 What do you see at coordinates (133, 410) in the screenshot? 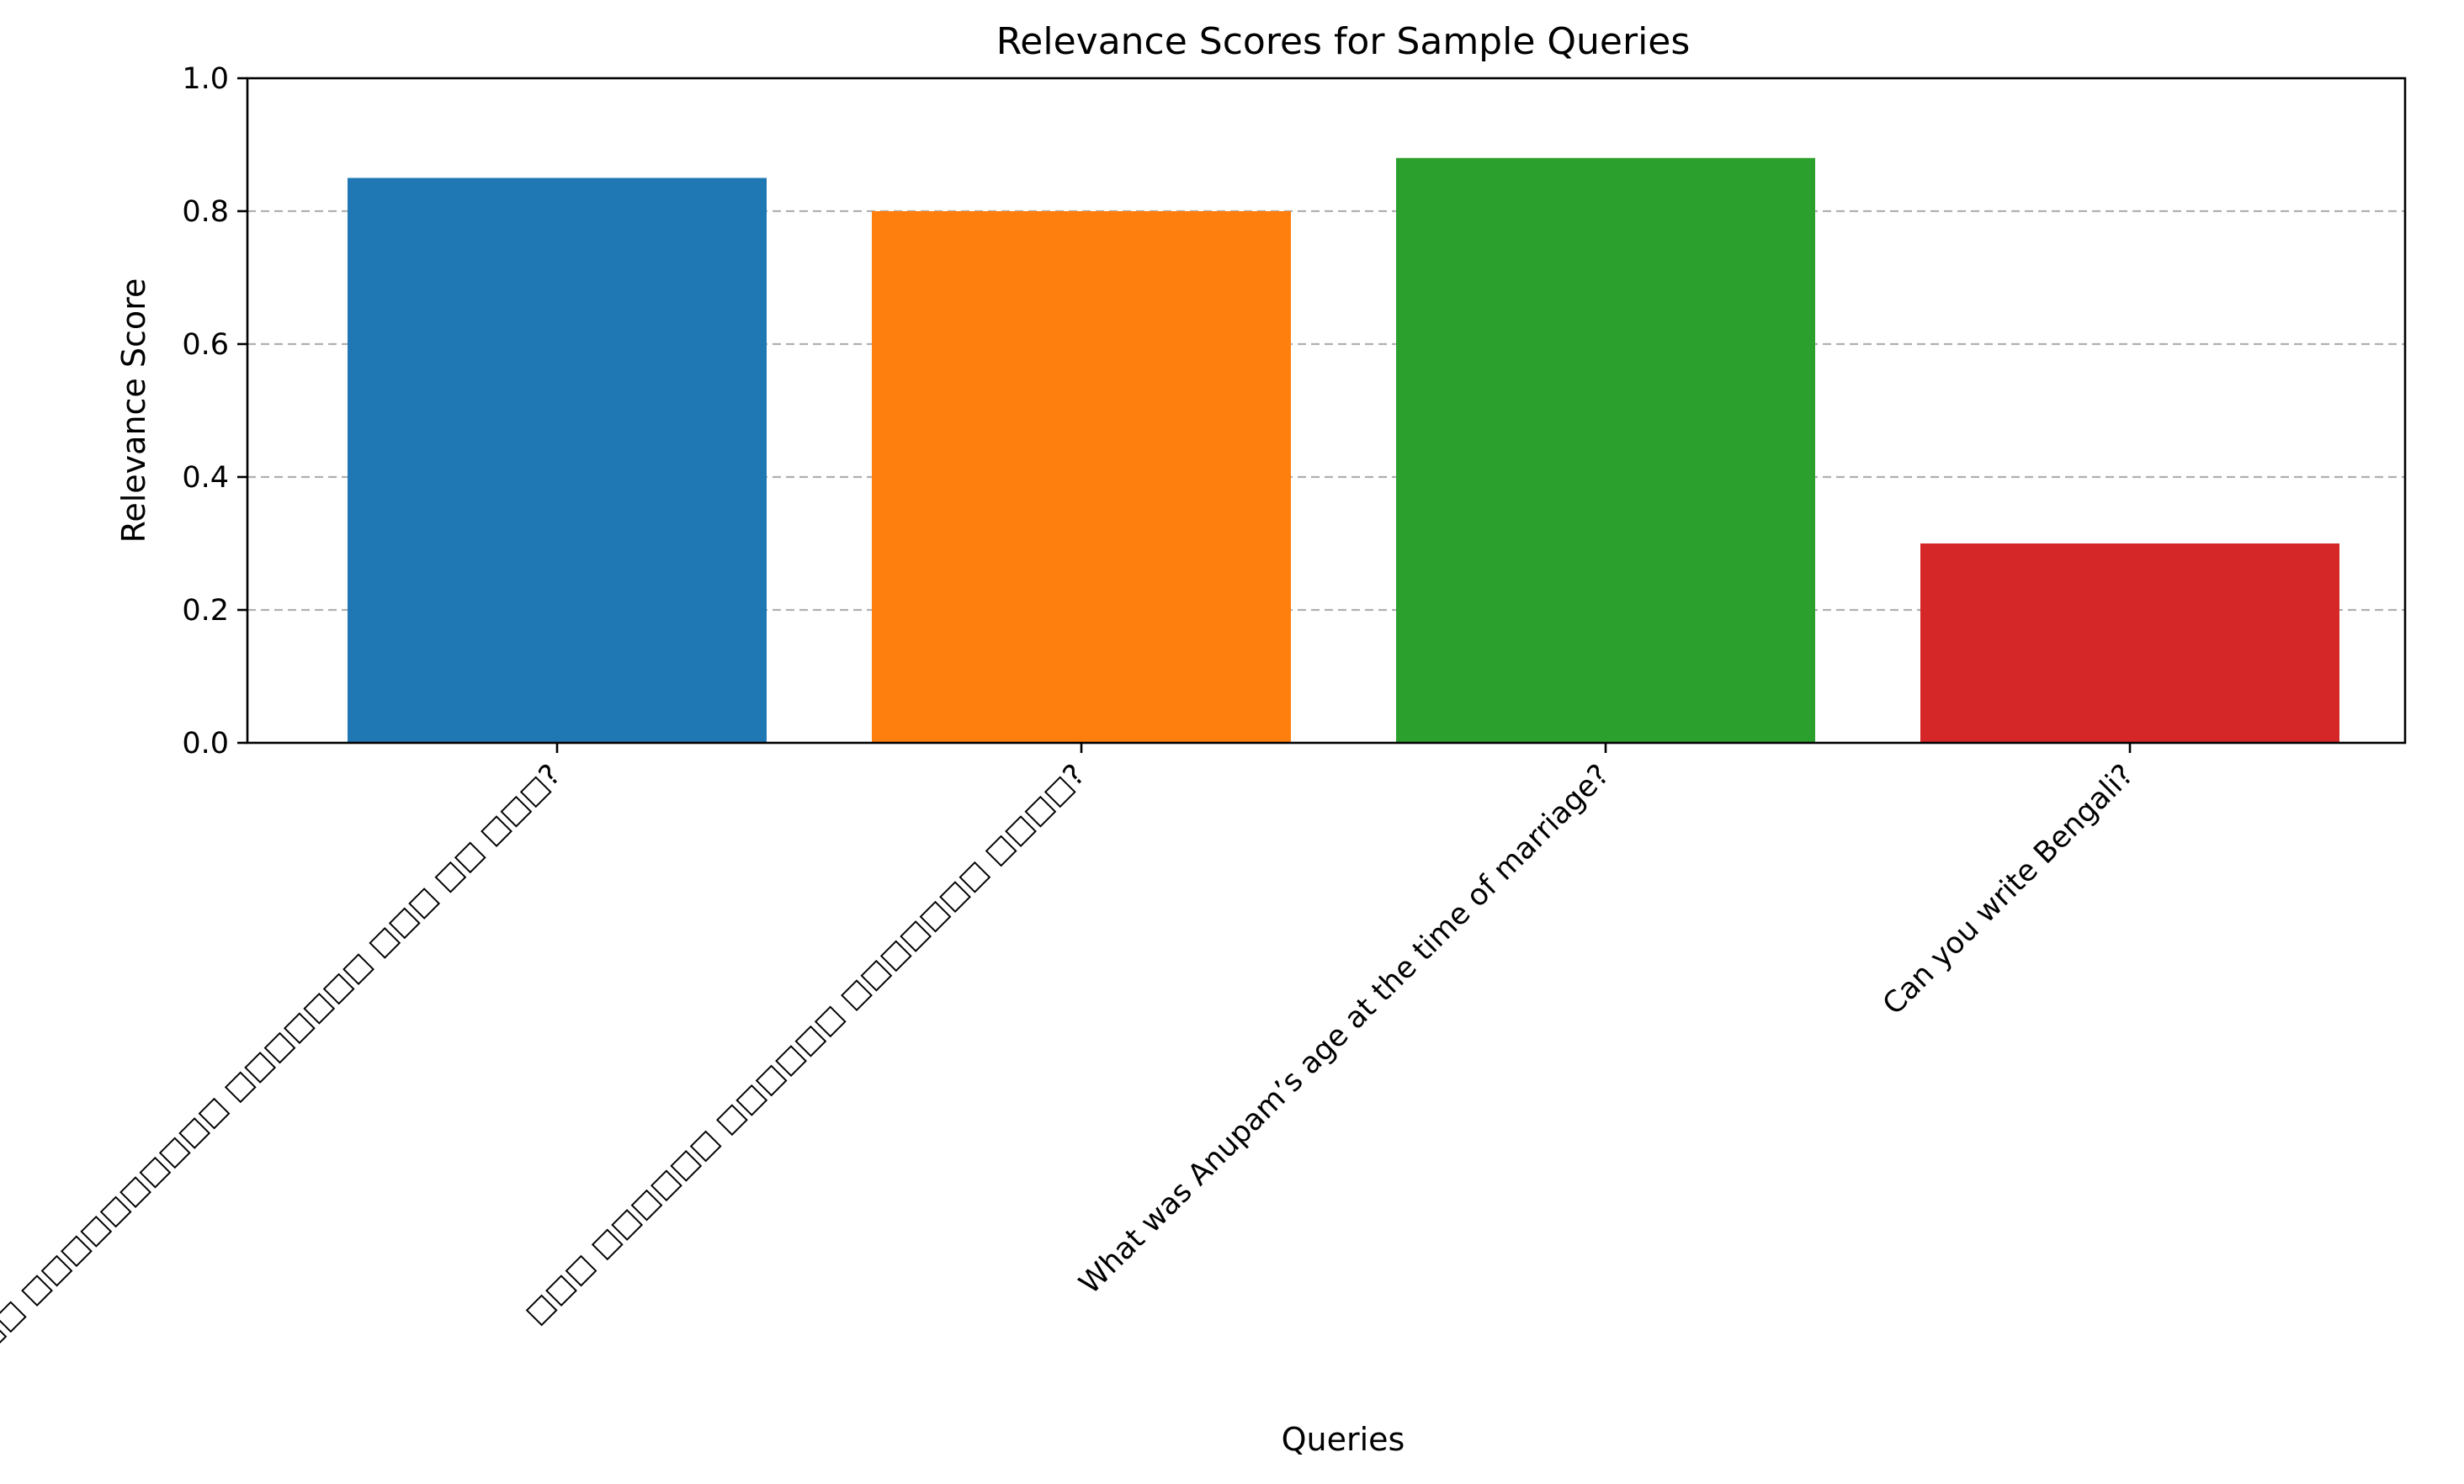
I see `y-axis-label: Relevance Score` at bounding box center [133, 410].